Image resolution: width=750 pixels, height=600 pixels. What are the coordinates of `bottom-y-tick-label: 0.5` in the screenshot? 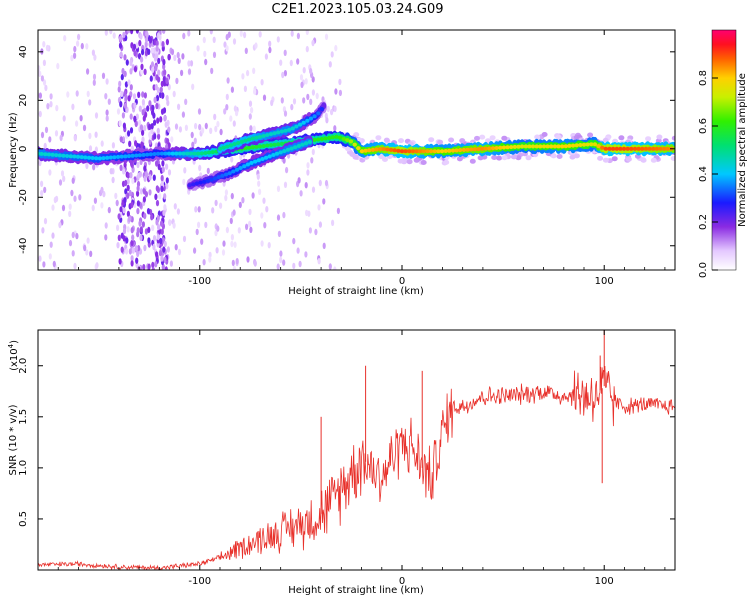 It's located at (23, 519).